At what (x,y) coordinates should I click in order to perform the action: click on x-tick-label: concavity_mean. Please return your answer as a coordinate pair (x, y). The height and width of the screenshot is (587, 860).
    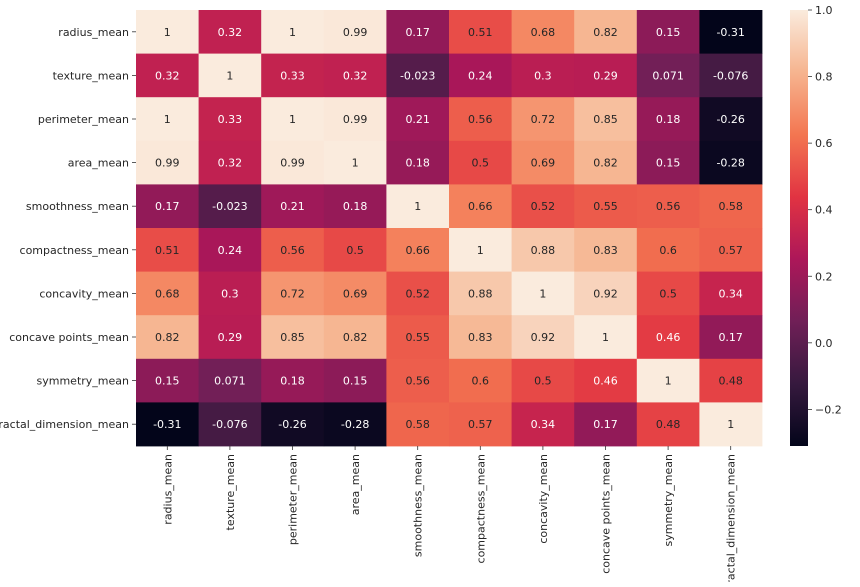
    Looking at the image, I should click on (543, 499).